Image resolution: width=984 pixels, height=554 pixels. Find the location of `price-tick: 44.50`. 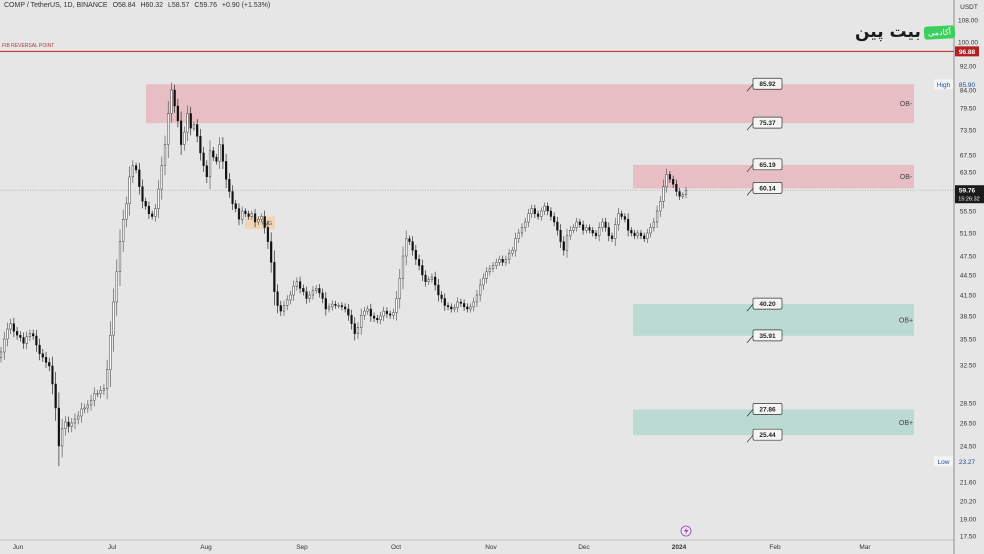

price-tick: 44.50 is located at coordinates (968, 276).